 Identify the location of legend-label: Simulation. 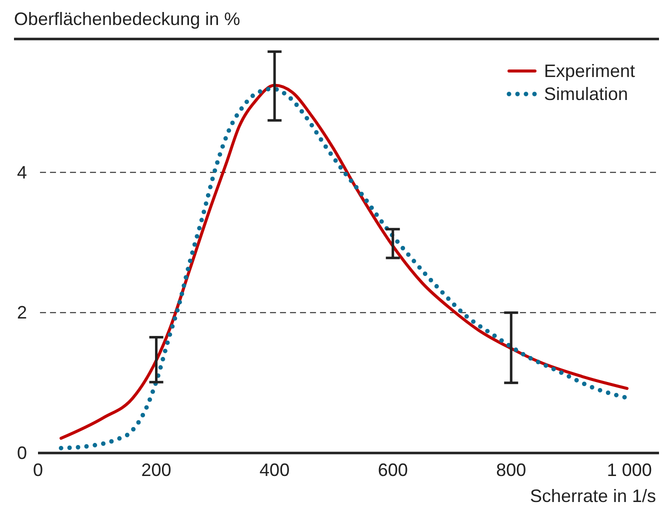
(586, 94).